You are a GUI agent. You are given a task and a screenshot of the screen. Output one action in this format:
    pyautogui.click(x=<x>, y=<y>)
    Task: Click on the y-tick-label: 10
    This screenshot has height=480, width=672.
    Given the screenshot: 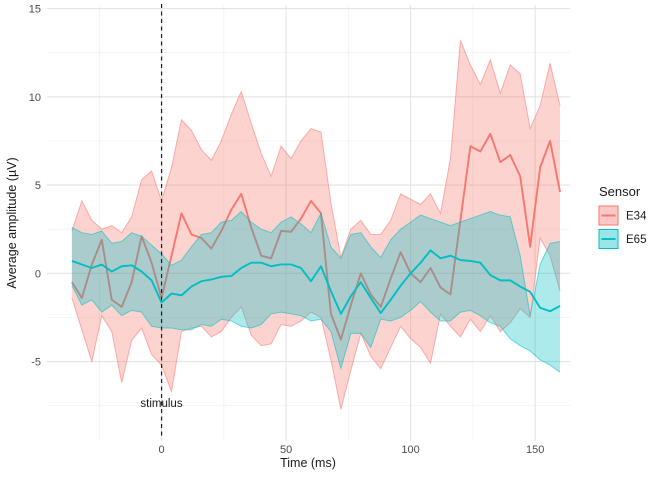 What is the action you would take?
    pyautogui.click(x=35, y=98)
    